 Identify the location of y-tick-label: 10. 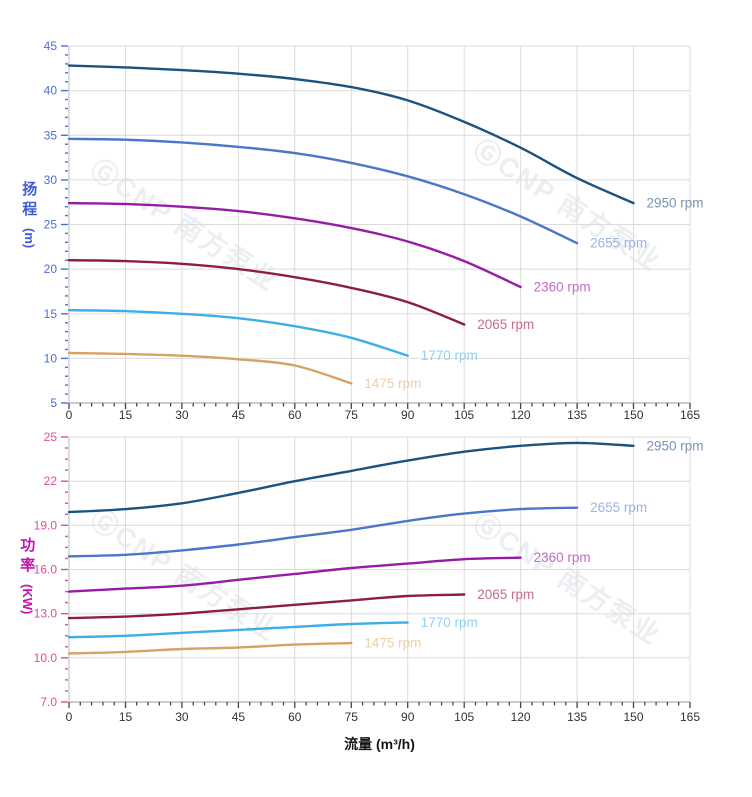
(51, 358).